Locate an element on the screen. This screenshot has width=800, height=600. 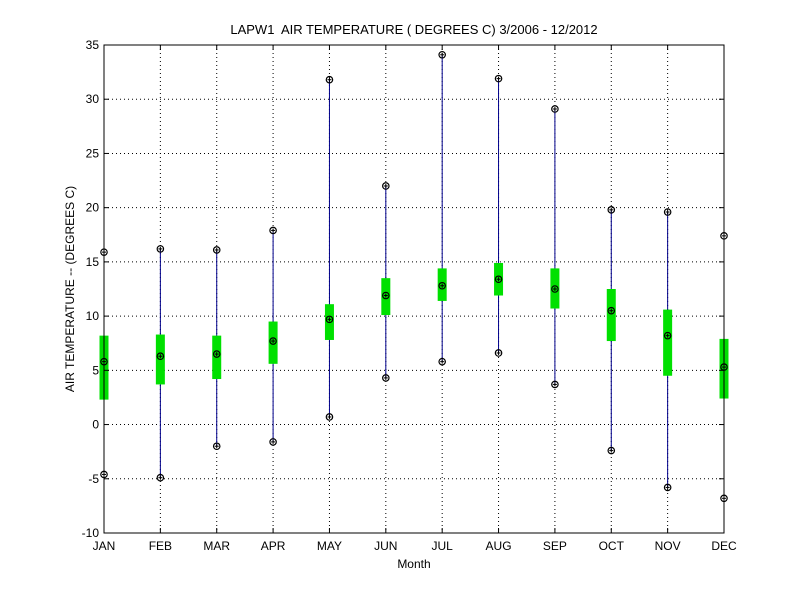
mean-marker-may is located at coordinates (329, 319).